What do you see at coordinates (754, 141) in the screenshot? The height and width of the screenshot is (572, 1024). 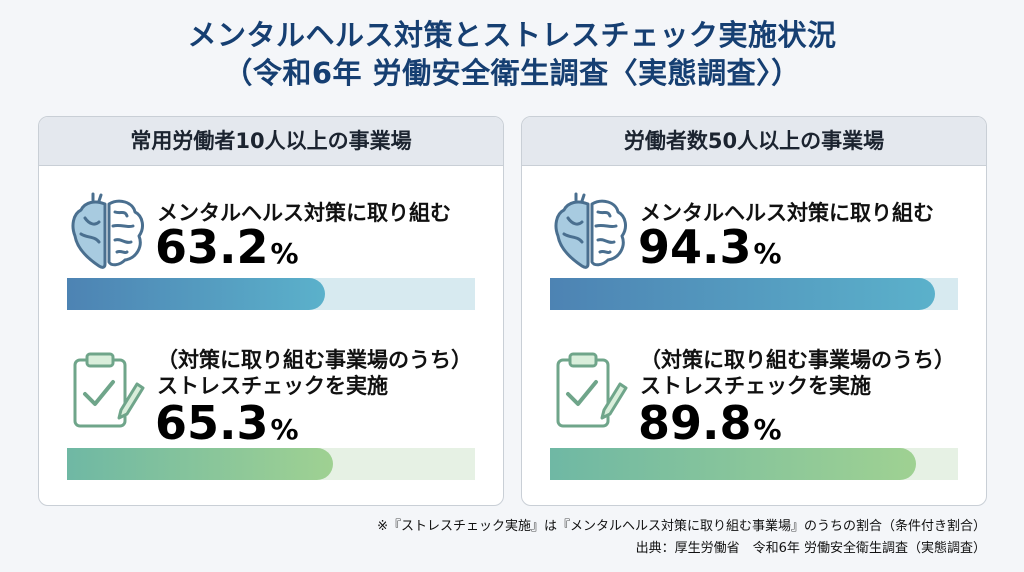 I see `panel-title: 労働者数50人以上の事業場` at bounding box center [754, 141].